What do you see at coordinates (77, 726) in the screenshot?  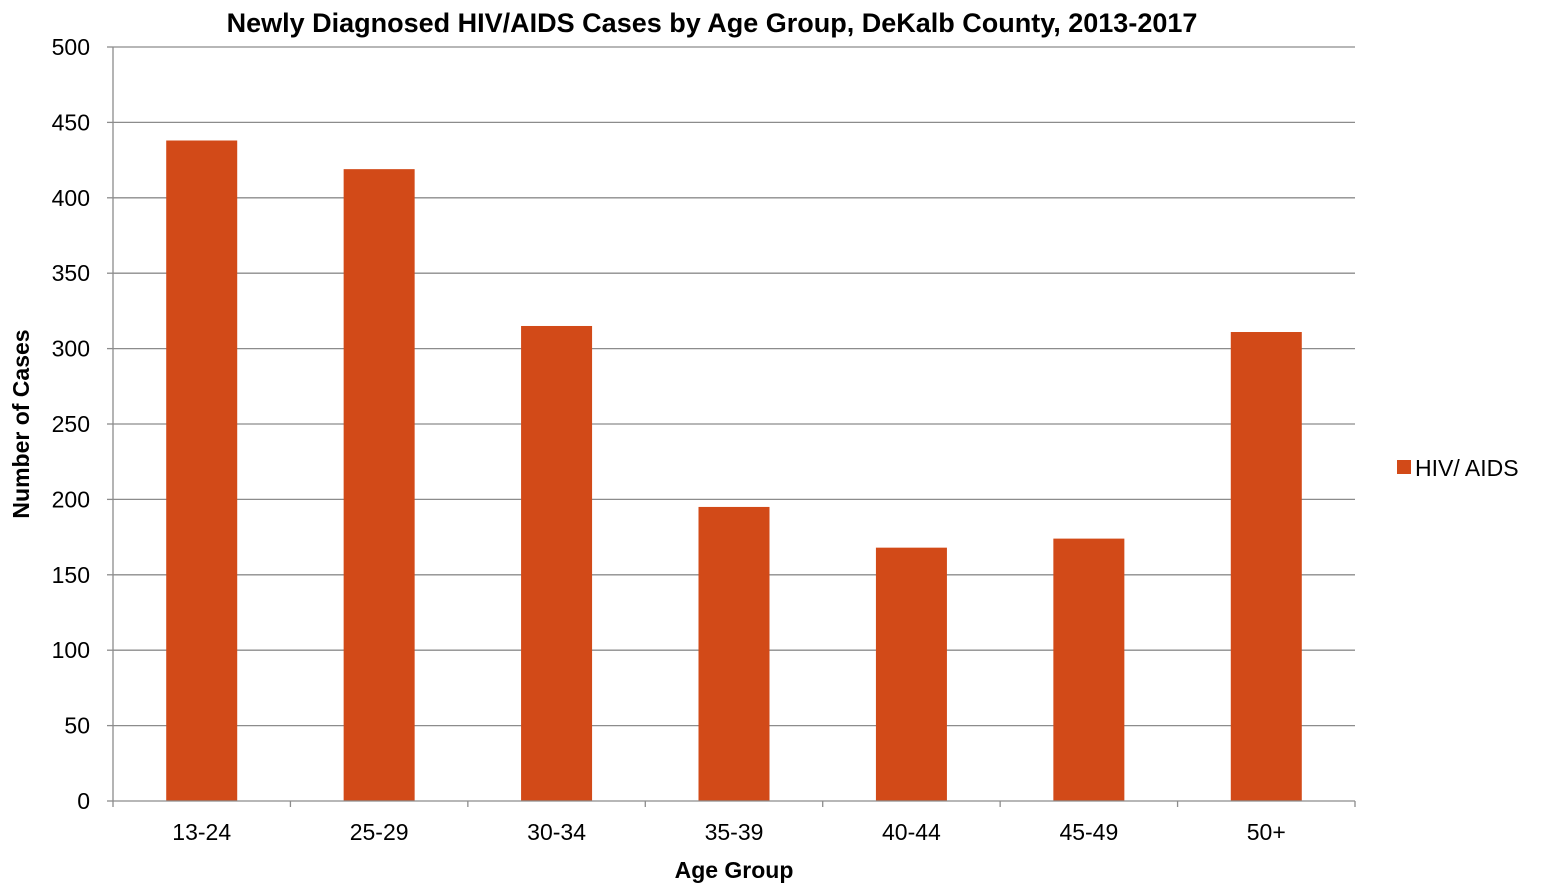 I see `y-tick-label: 50` at bounding box center [77, 726].